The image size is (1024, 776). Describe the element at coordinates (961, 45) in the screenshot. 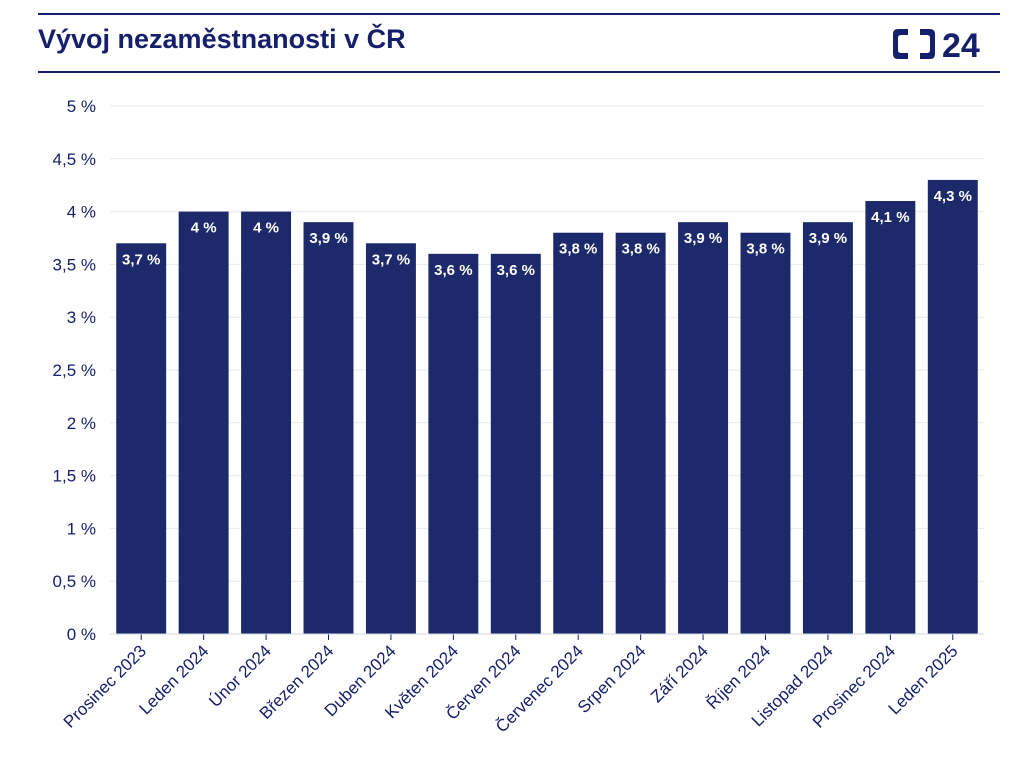

I see `logo-text: 24` at that location.